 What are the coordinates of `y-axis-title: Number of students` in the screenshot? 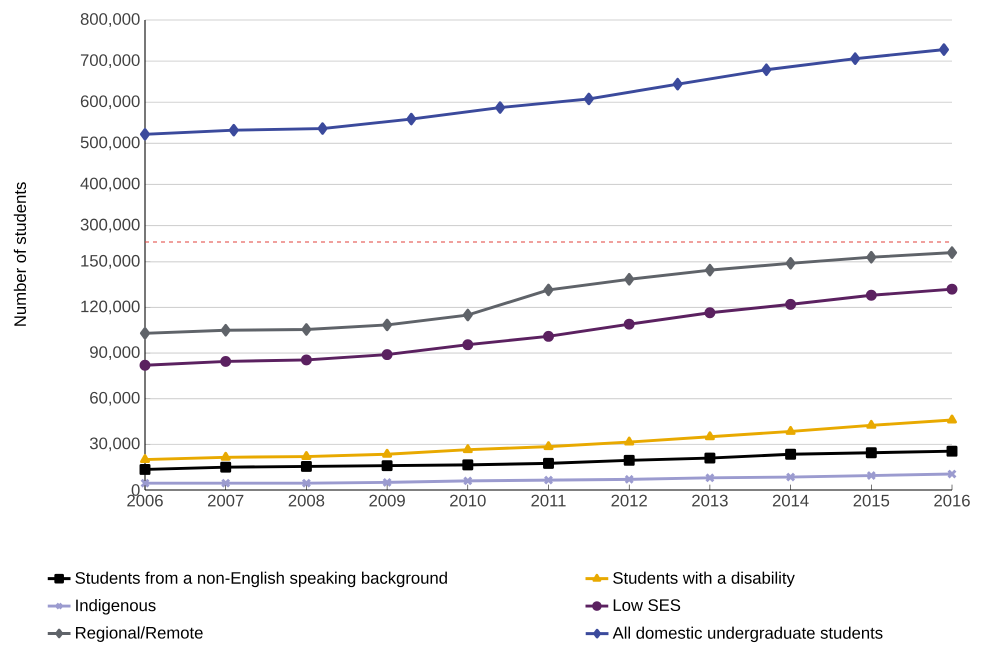 It's located at (20, 254).